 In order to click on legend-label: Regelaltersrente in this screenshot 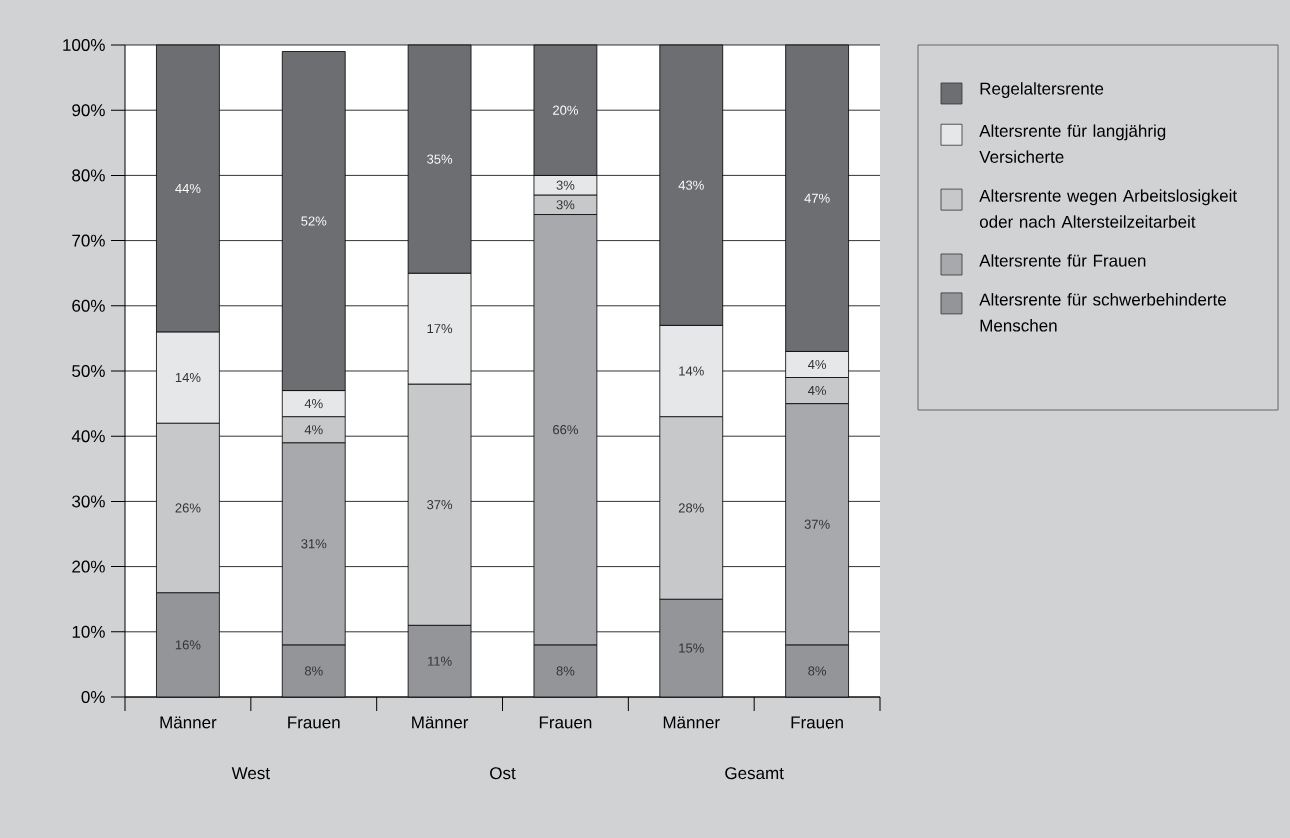, I will do `click(1042, 90)`.